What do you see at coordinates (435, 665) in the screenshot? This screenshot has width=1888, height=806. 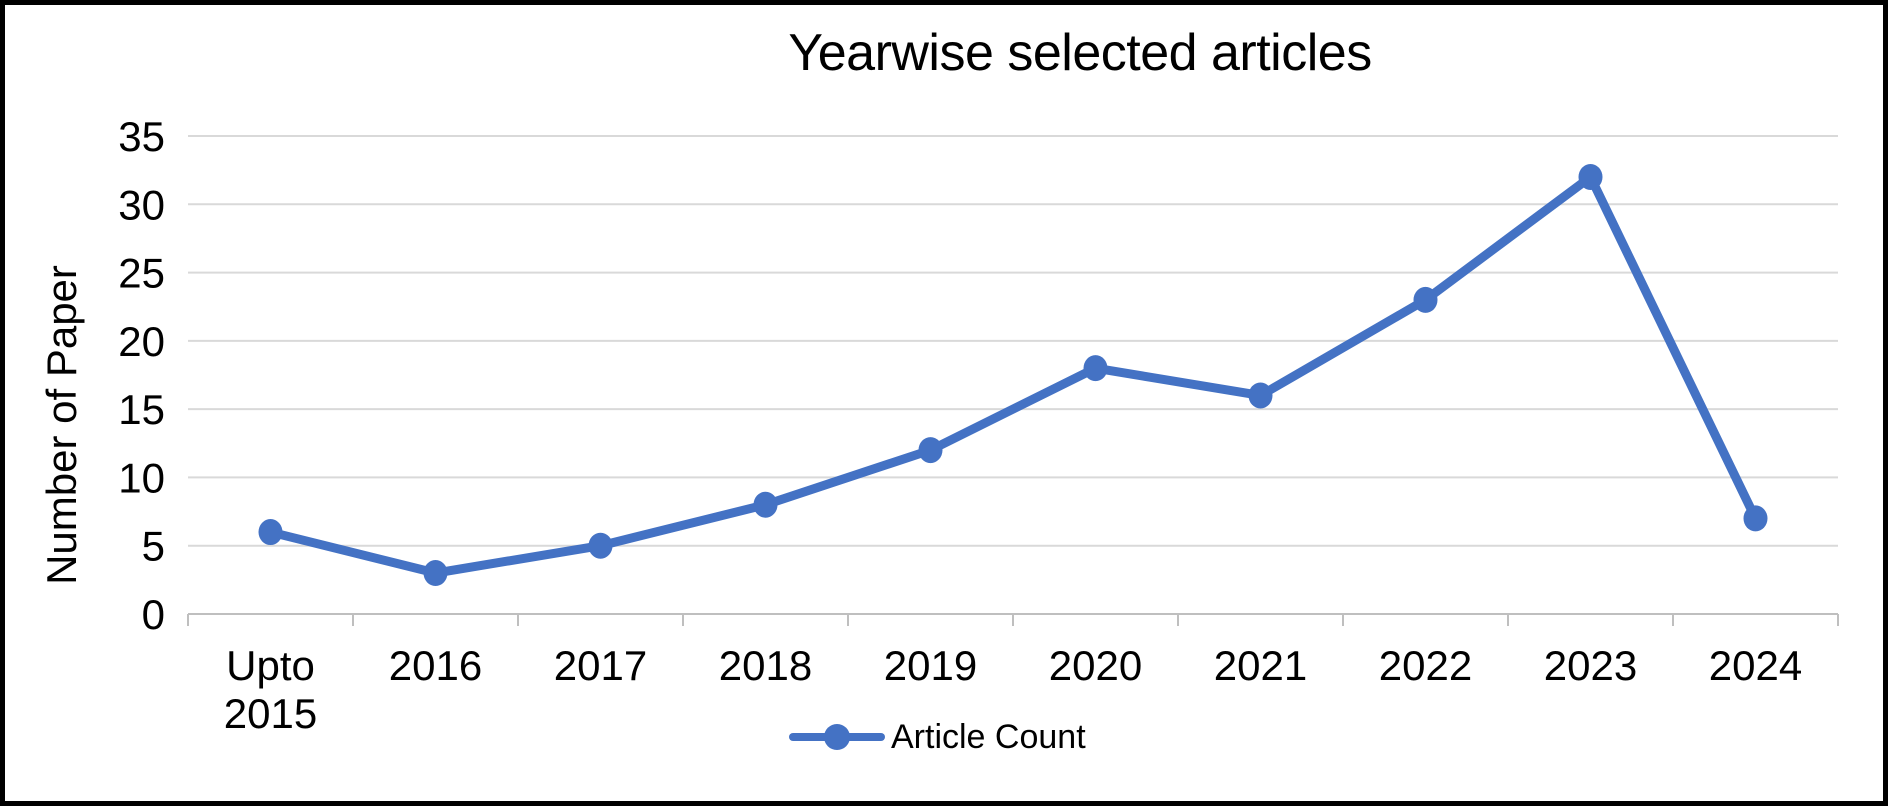 I see `x-tick-label: 2016` at bounding box center [435, 665].